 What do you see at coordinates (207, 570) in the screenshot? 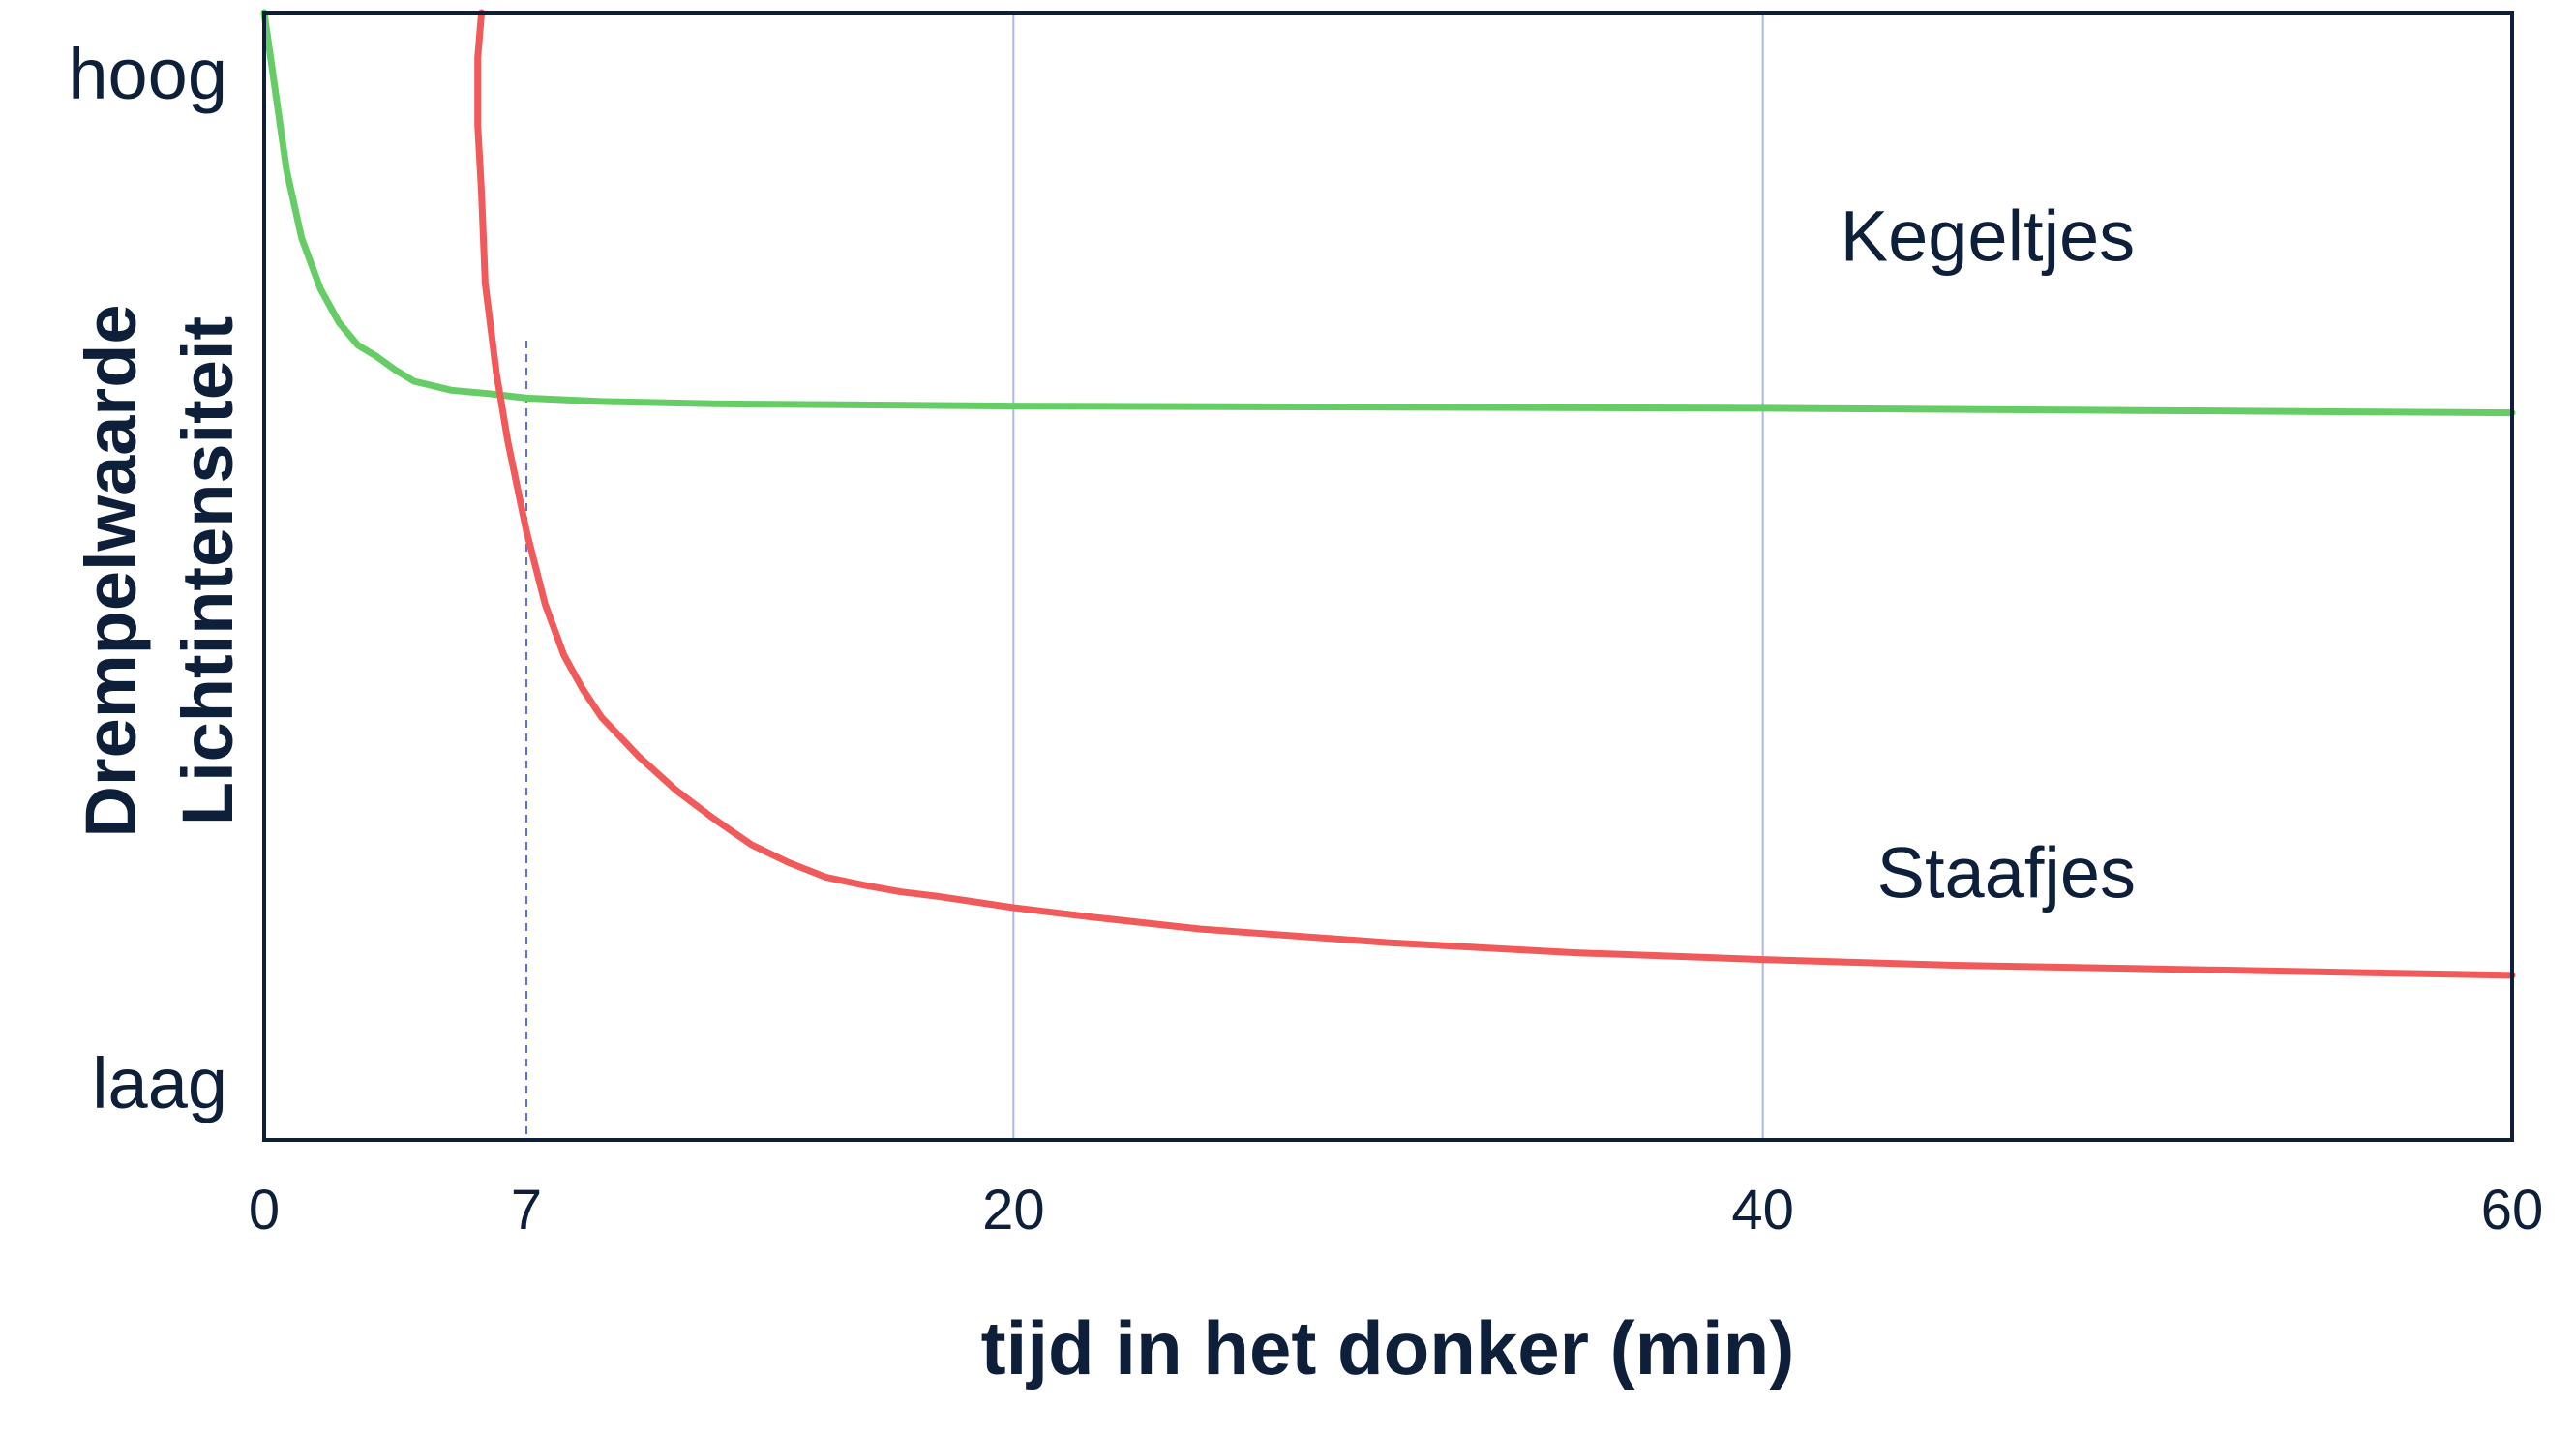
I see `y-axis-title-line-2: Lichtintensiteit` at bounding box center [207, 570].